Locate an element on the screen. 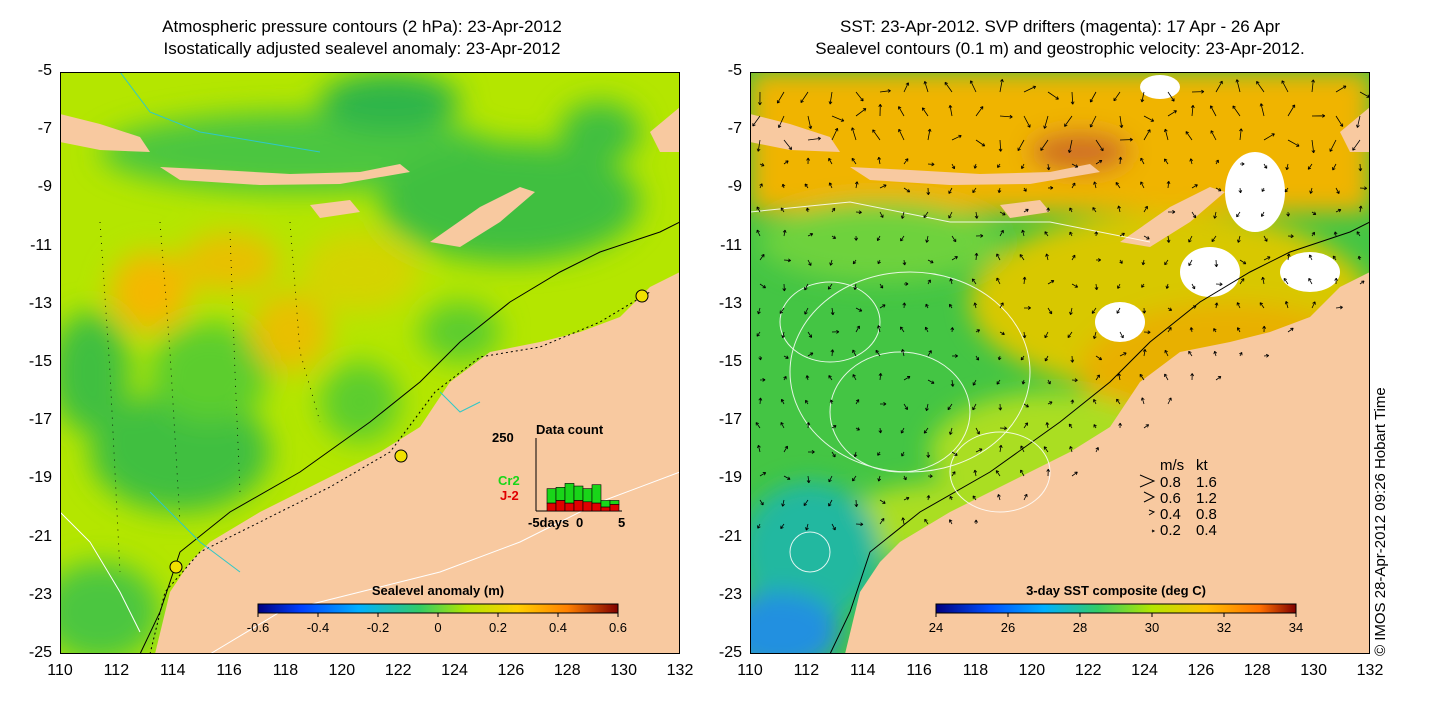 This screenshot has width=1440, height=720. left-xtick: 118 is located at coordinates (285, 670).